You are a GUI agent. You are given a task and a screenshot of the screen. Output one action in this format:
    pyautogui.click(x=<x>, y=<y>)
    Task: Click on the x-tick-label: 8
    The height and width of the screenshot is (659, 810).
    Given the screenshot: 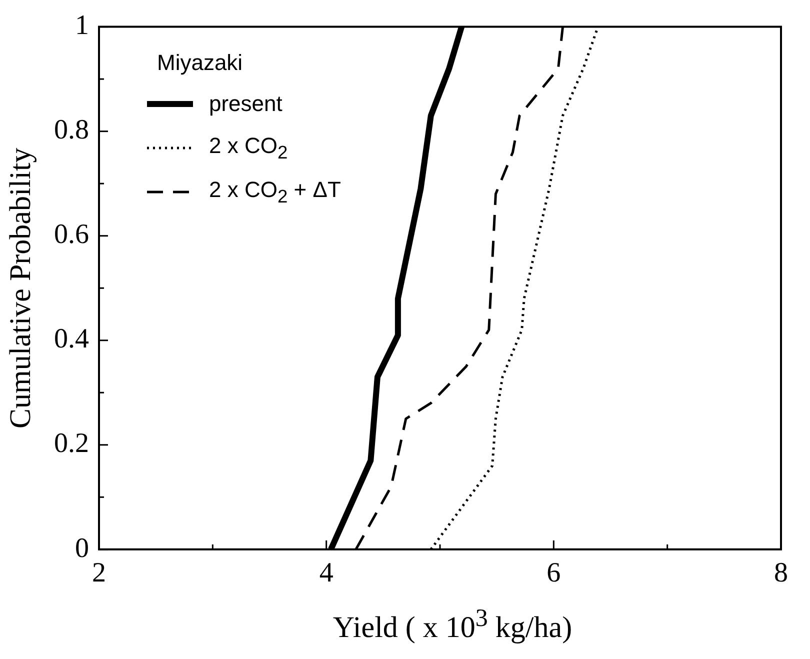 What is the action you would take?
    pyautogui.click(x=781, y=573)
    